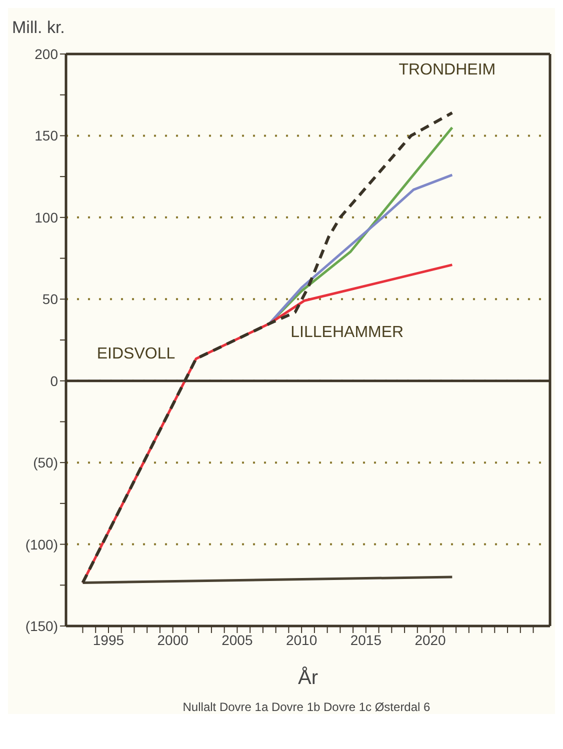  I want to click on annotation: LILLEHAMMER, so click(347, 332).